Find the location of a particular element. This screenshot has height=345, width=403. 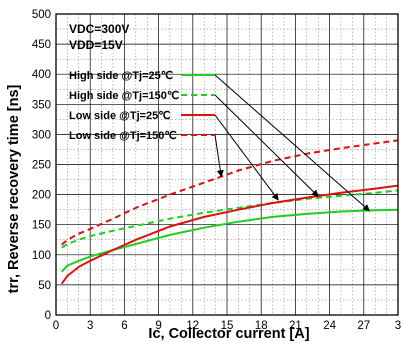

condition-vdc: VDC=300V is located at coordinates (99, 29).